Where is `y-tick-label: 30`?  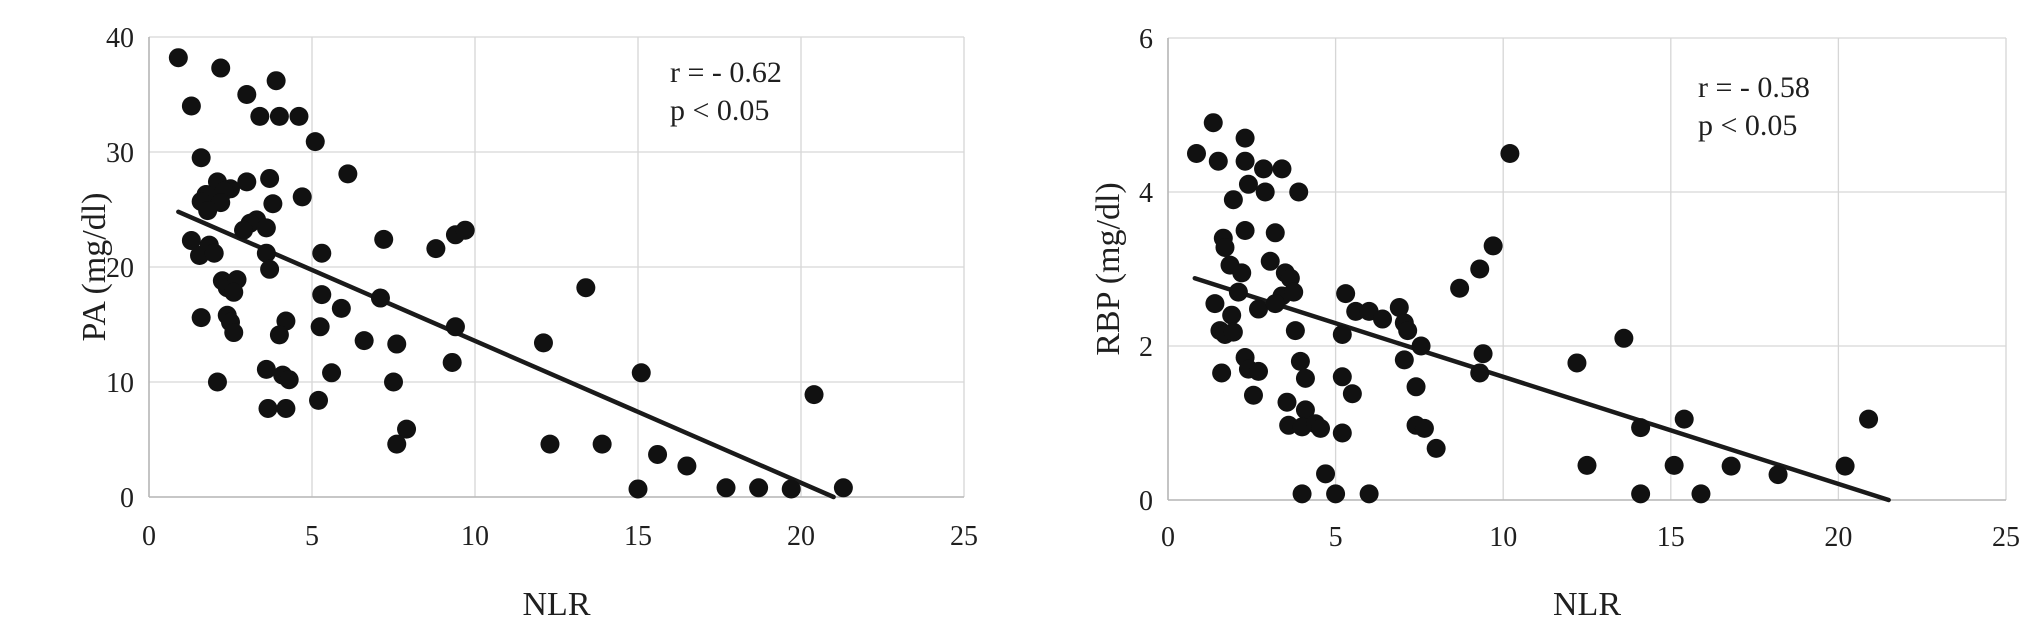
y-tick-label: 30 is located at coordinates (120, 153).